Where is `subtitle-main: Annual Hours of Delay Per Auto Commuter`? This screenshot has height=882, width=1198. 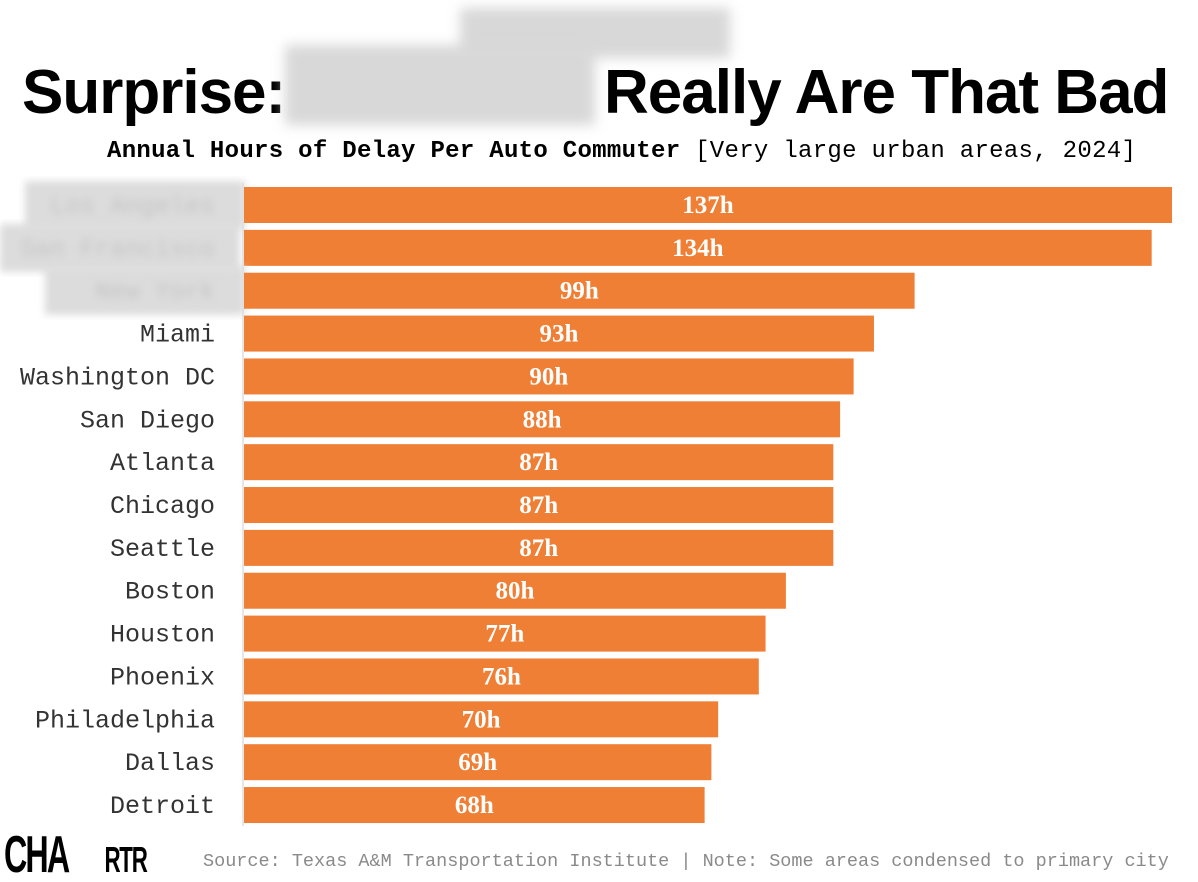
subtitle-main: Annual Hours of Delay Per Auto Commuter is located at coordinates (394, 151).